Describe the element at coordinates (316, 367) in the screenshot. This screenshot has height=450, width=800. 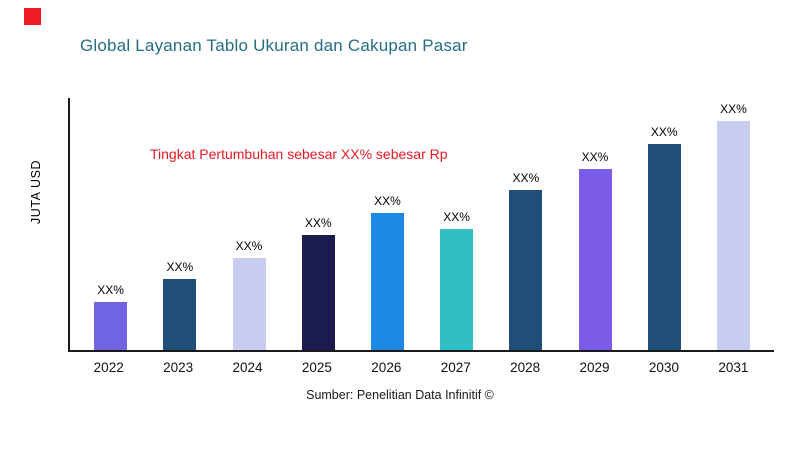
I see `x-axis-tick-label: 2025` at that location.